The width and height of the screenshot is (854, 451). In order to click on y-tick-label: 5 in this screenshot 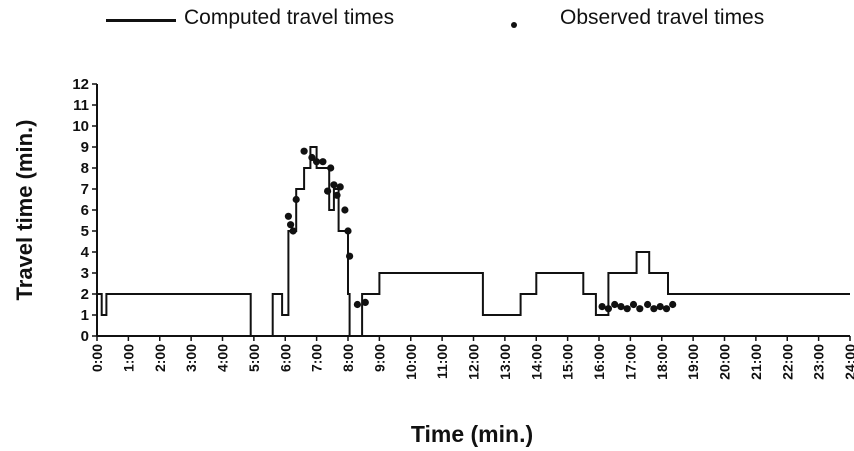, I will do `click(85, 231)`.